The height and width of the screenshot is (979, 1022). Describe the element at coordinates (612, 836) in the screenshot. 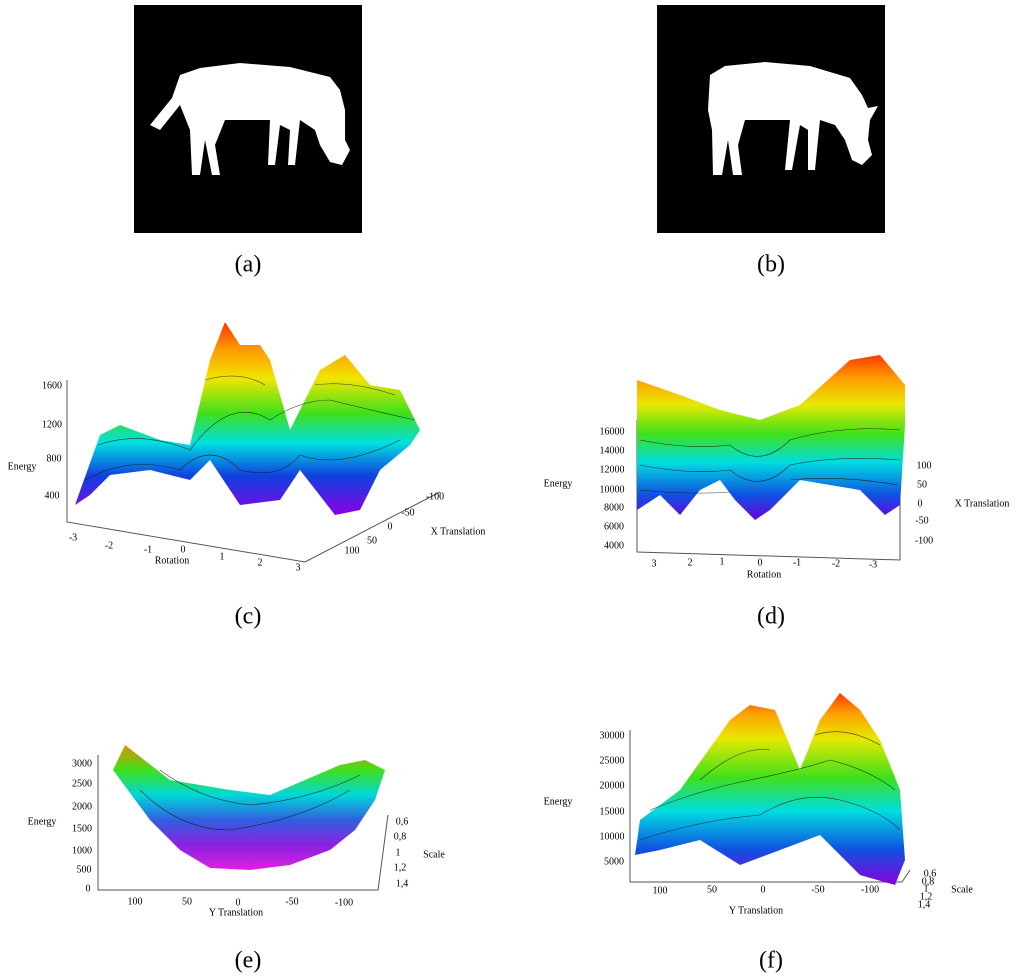

I see `tick-label: 10000` at that location.